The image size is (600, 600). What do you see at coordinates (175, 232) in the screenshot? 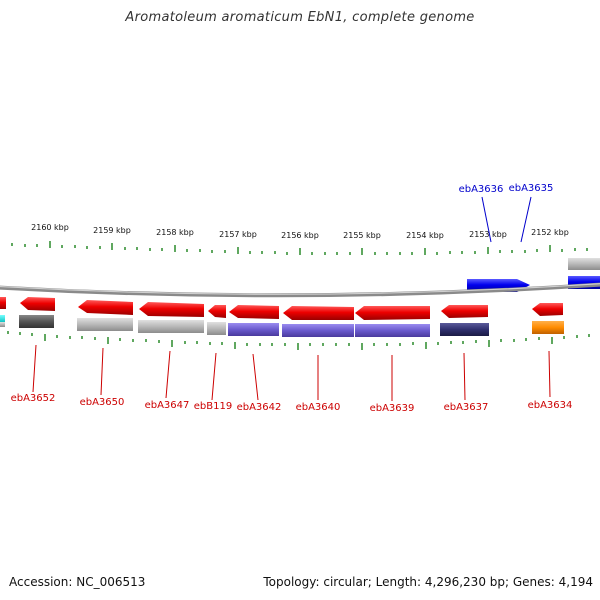
I see `ruler-label: 2158 kbp` at bounding box center [175, 232].